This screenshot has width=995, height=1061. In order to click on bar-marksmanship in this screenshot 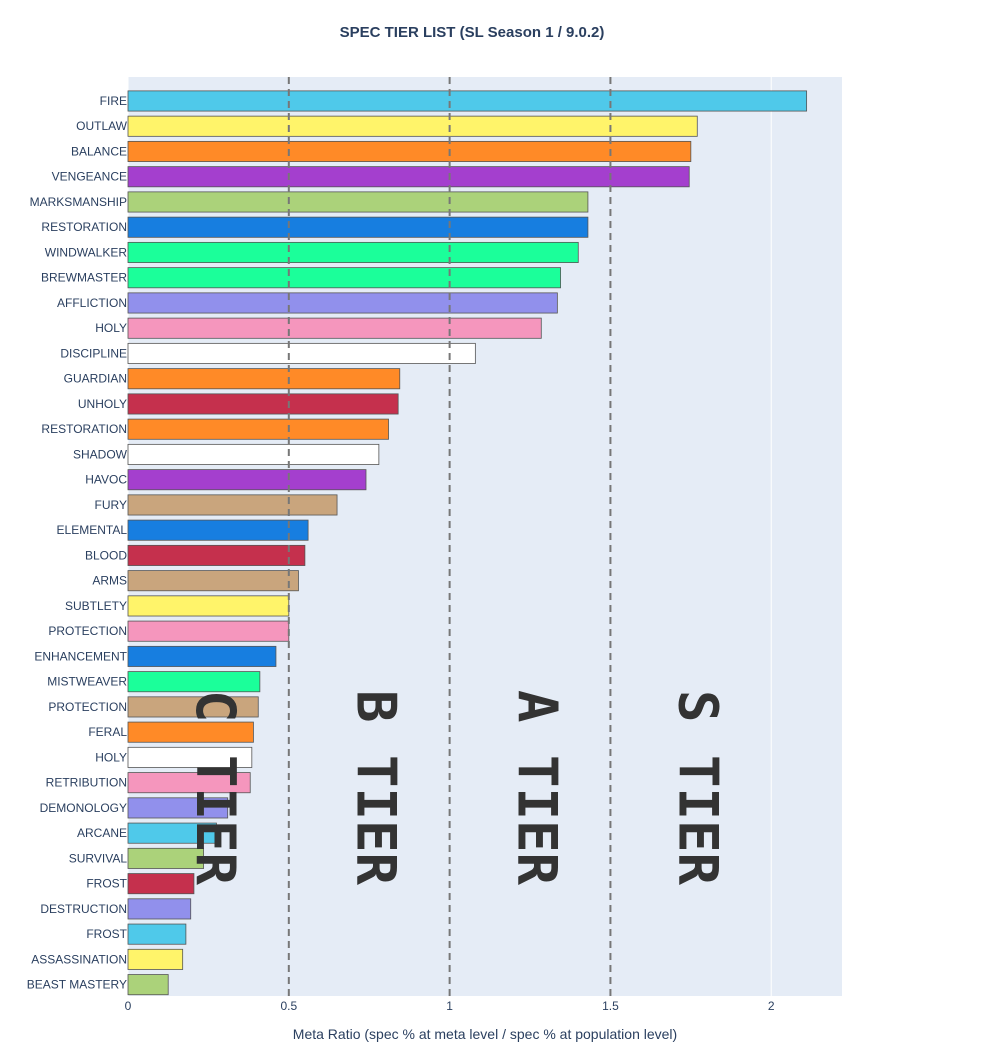, I will do `click(358, 202)`.